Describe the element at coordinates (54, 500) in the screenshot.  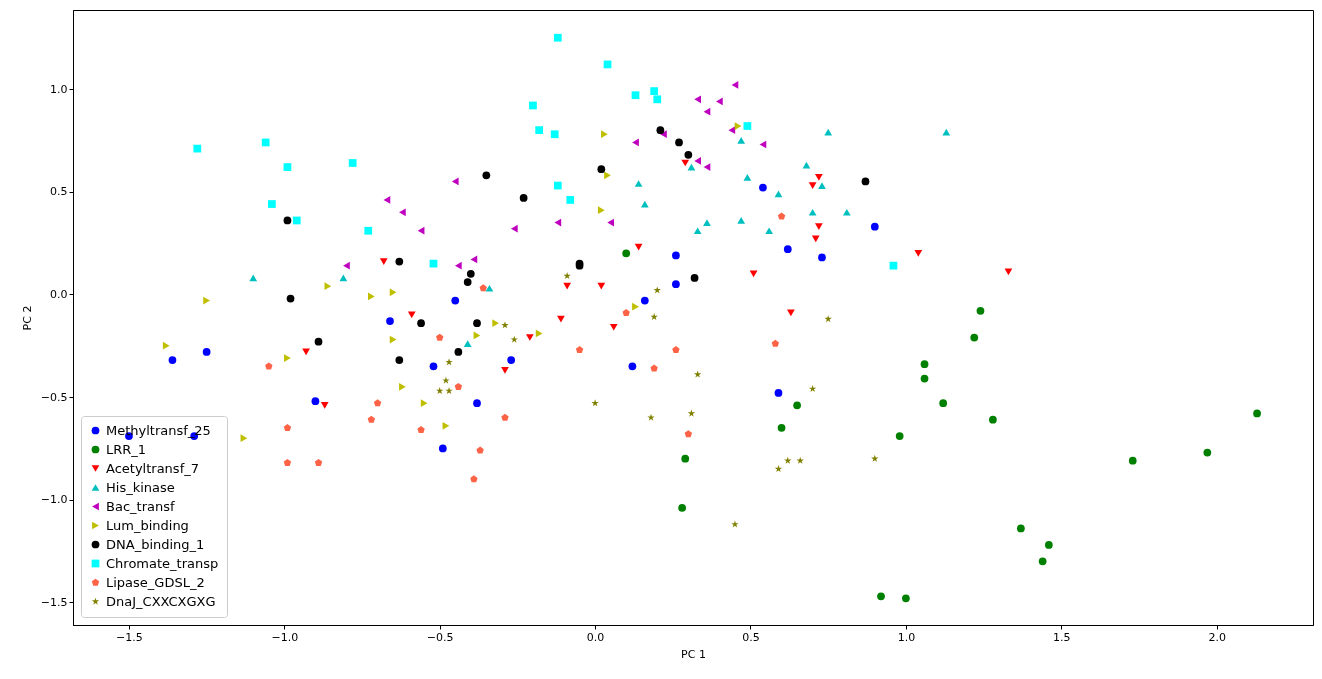
I see `y-tick-label: −1.0` at that location.